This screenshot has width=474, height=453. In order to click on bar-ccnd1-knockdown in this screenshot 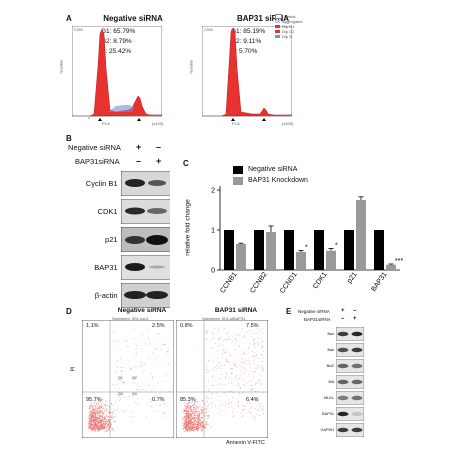, I will do `click(301, 261)`.